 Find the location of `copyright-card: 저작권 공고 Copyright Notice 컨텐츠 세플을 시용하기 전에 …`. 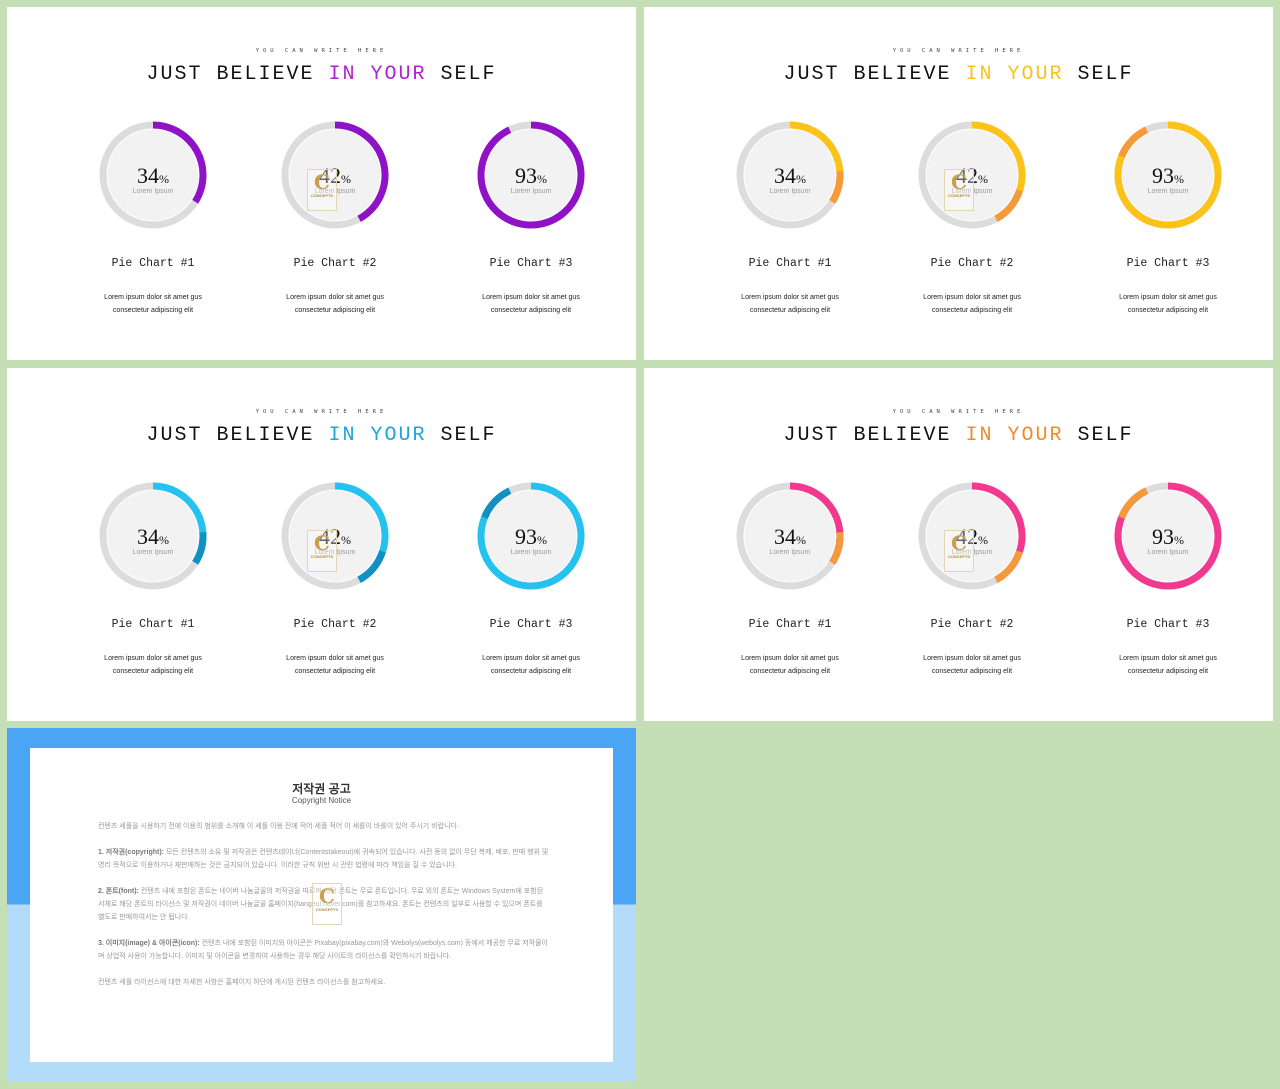

copyright-card: 저작권 공고 Copyright Notice 컨텐츠 세플을 시용하기 전에 … is located at coordinates (321, 905).